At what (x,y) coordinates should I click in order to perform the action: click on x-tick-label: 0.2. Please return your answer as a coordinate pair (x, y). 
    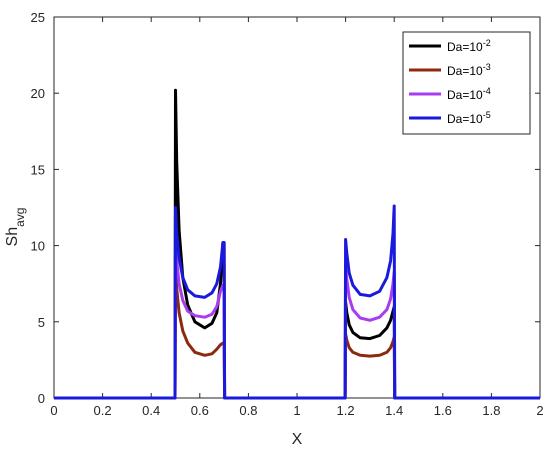
    Looking at the image, I should click on (103, 410).